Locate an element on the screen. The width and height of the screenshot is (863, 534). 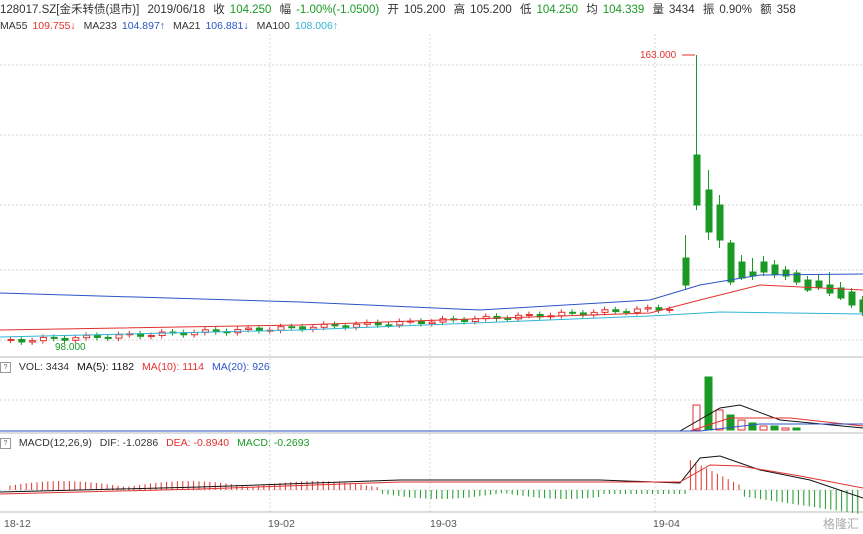
open-value: 105.200 is located at coordinates (424, 10).